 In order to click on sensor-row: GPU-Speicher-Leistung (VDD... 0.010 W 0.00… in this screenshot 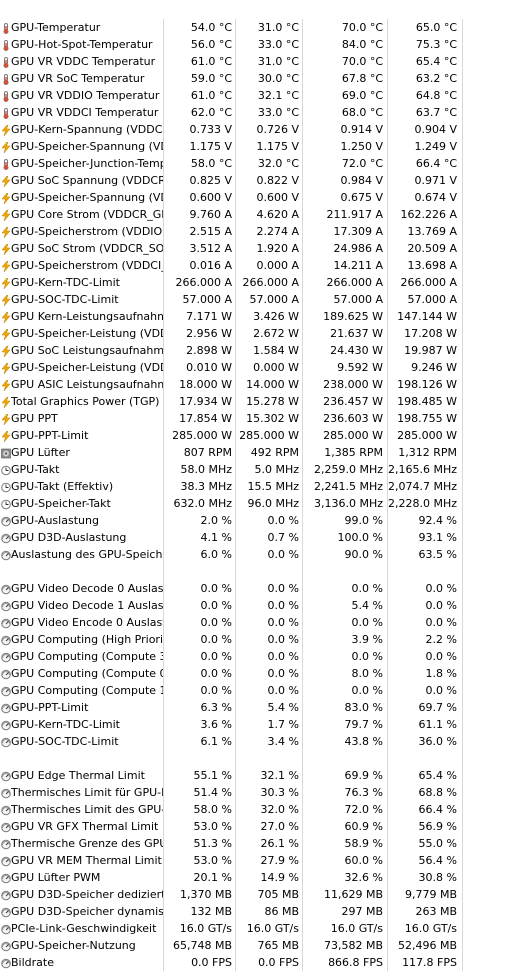, I will do `click(232, 367)`.